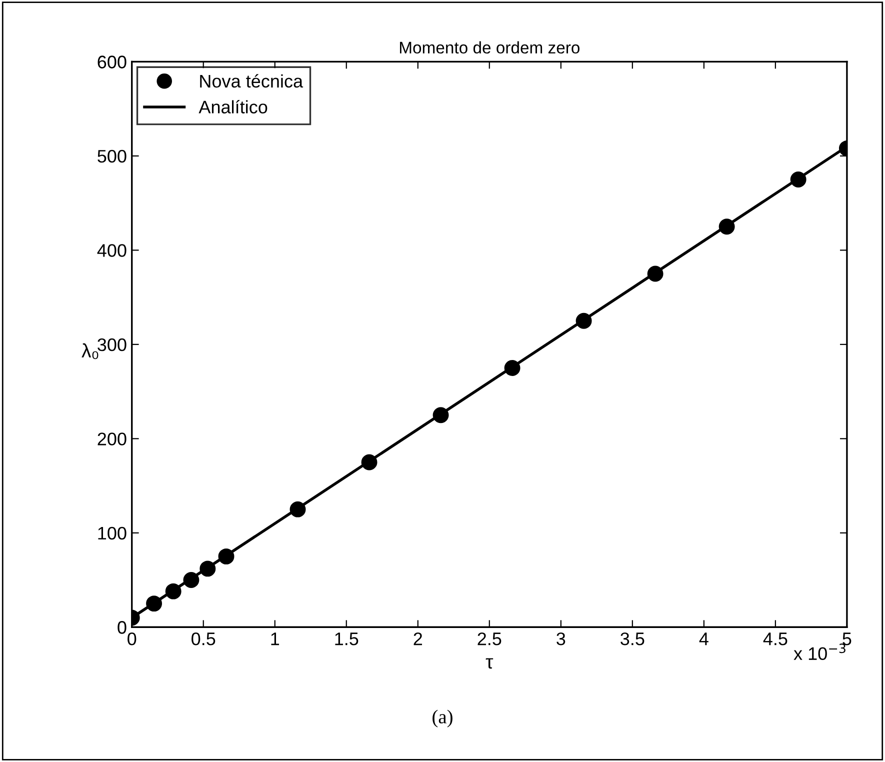 The image size is (885, 762). What do you see at coordinates (775, 639) in the screenshot?
I see `x-tick-label: 4.5` at bounding box center [775, 639].